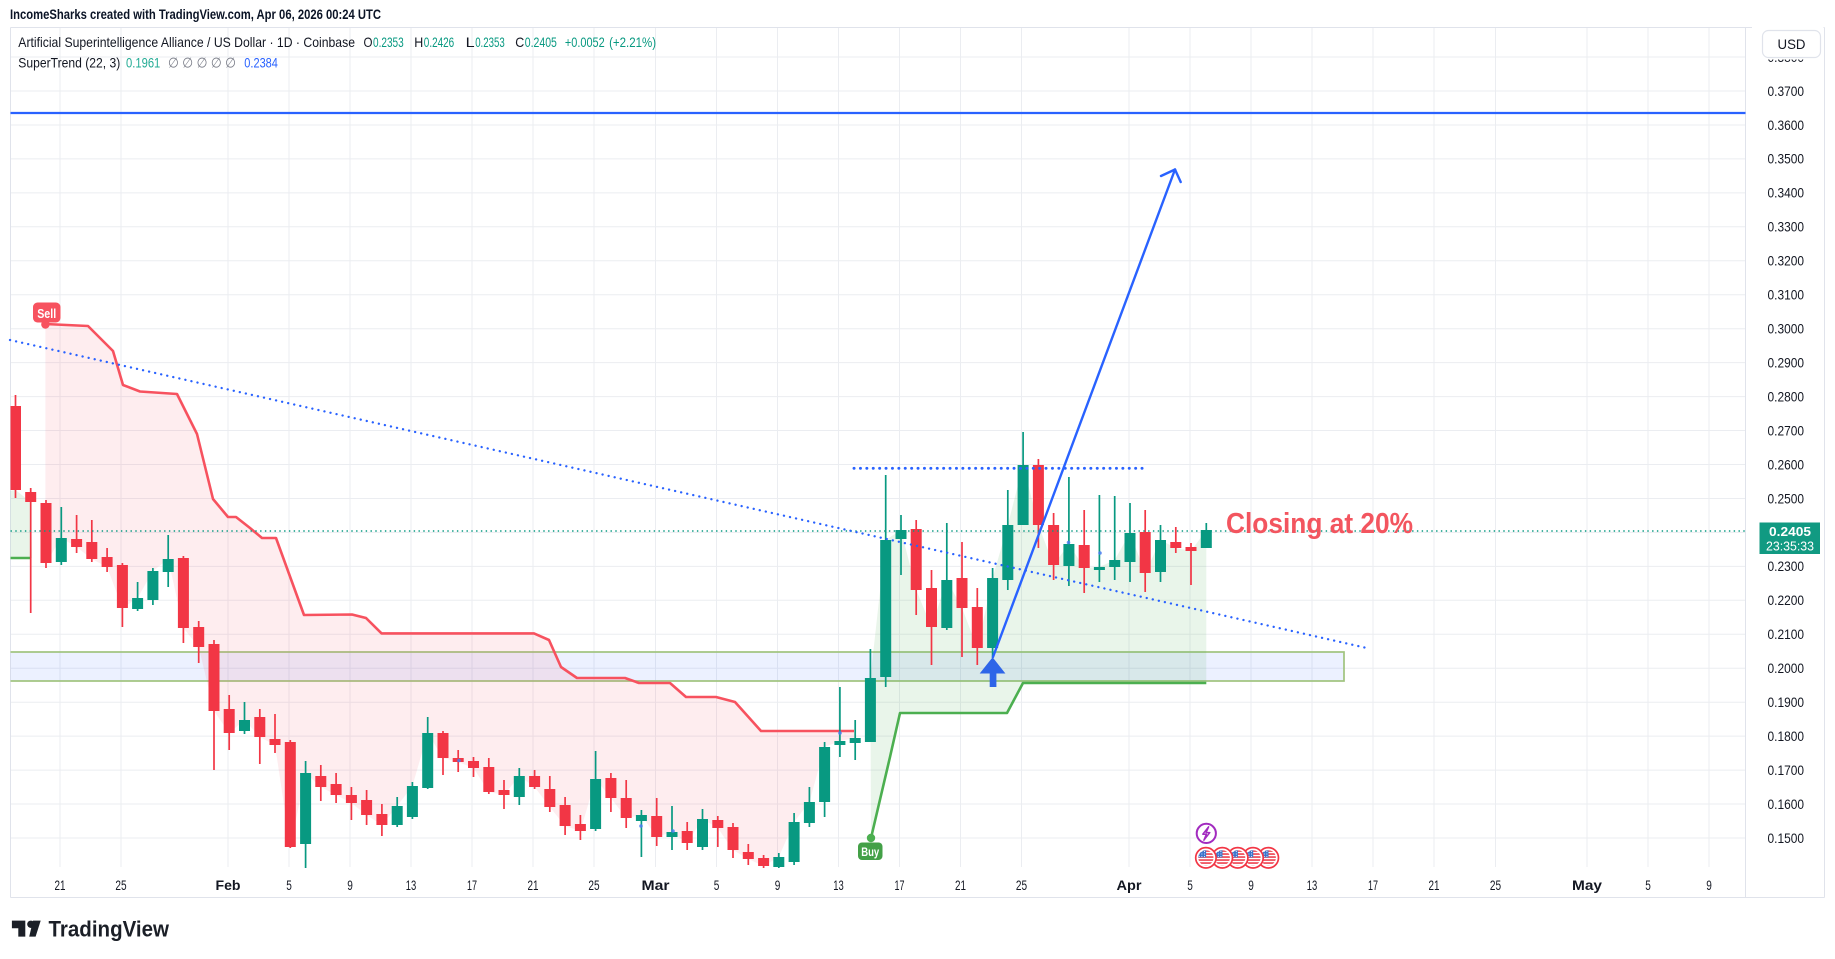  What do you see at coordinates (261, 63) in the screenshot?
I see `svg-text: 0.2384` at bounding box center [261, 63].